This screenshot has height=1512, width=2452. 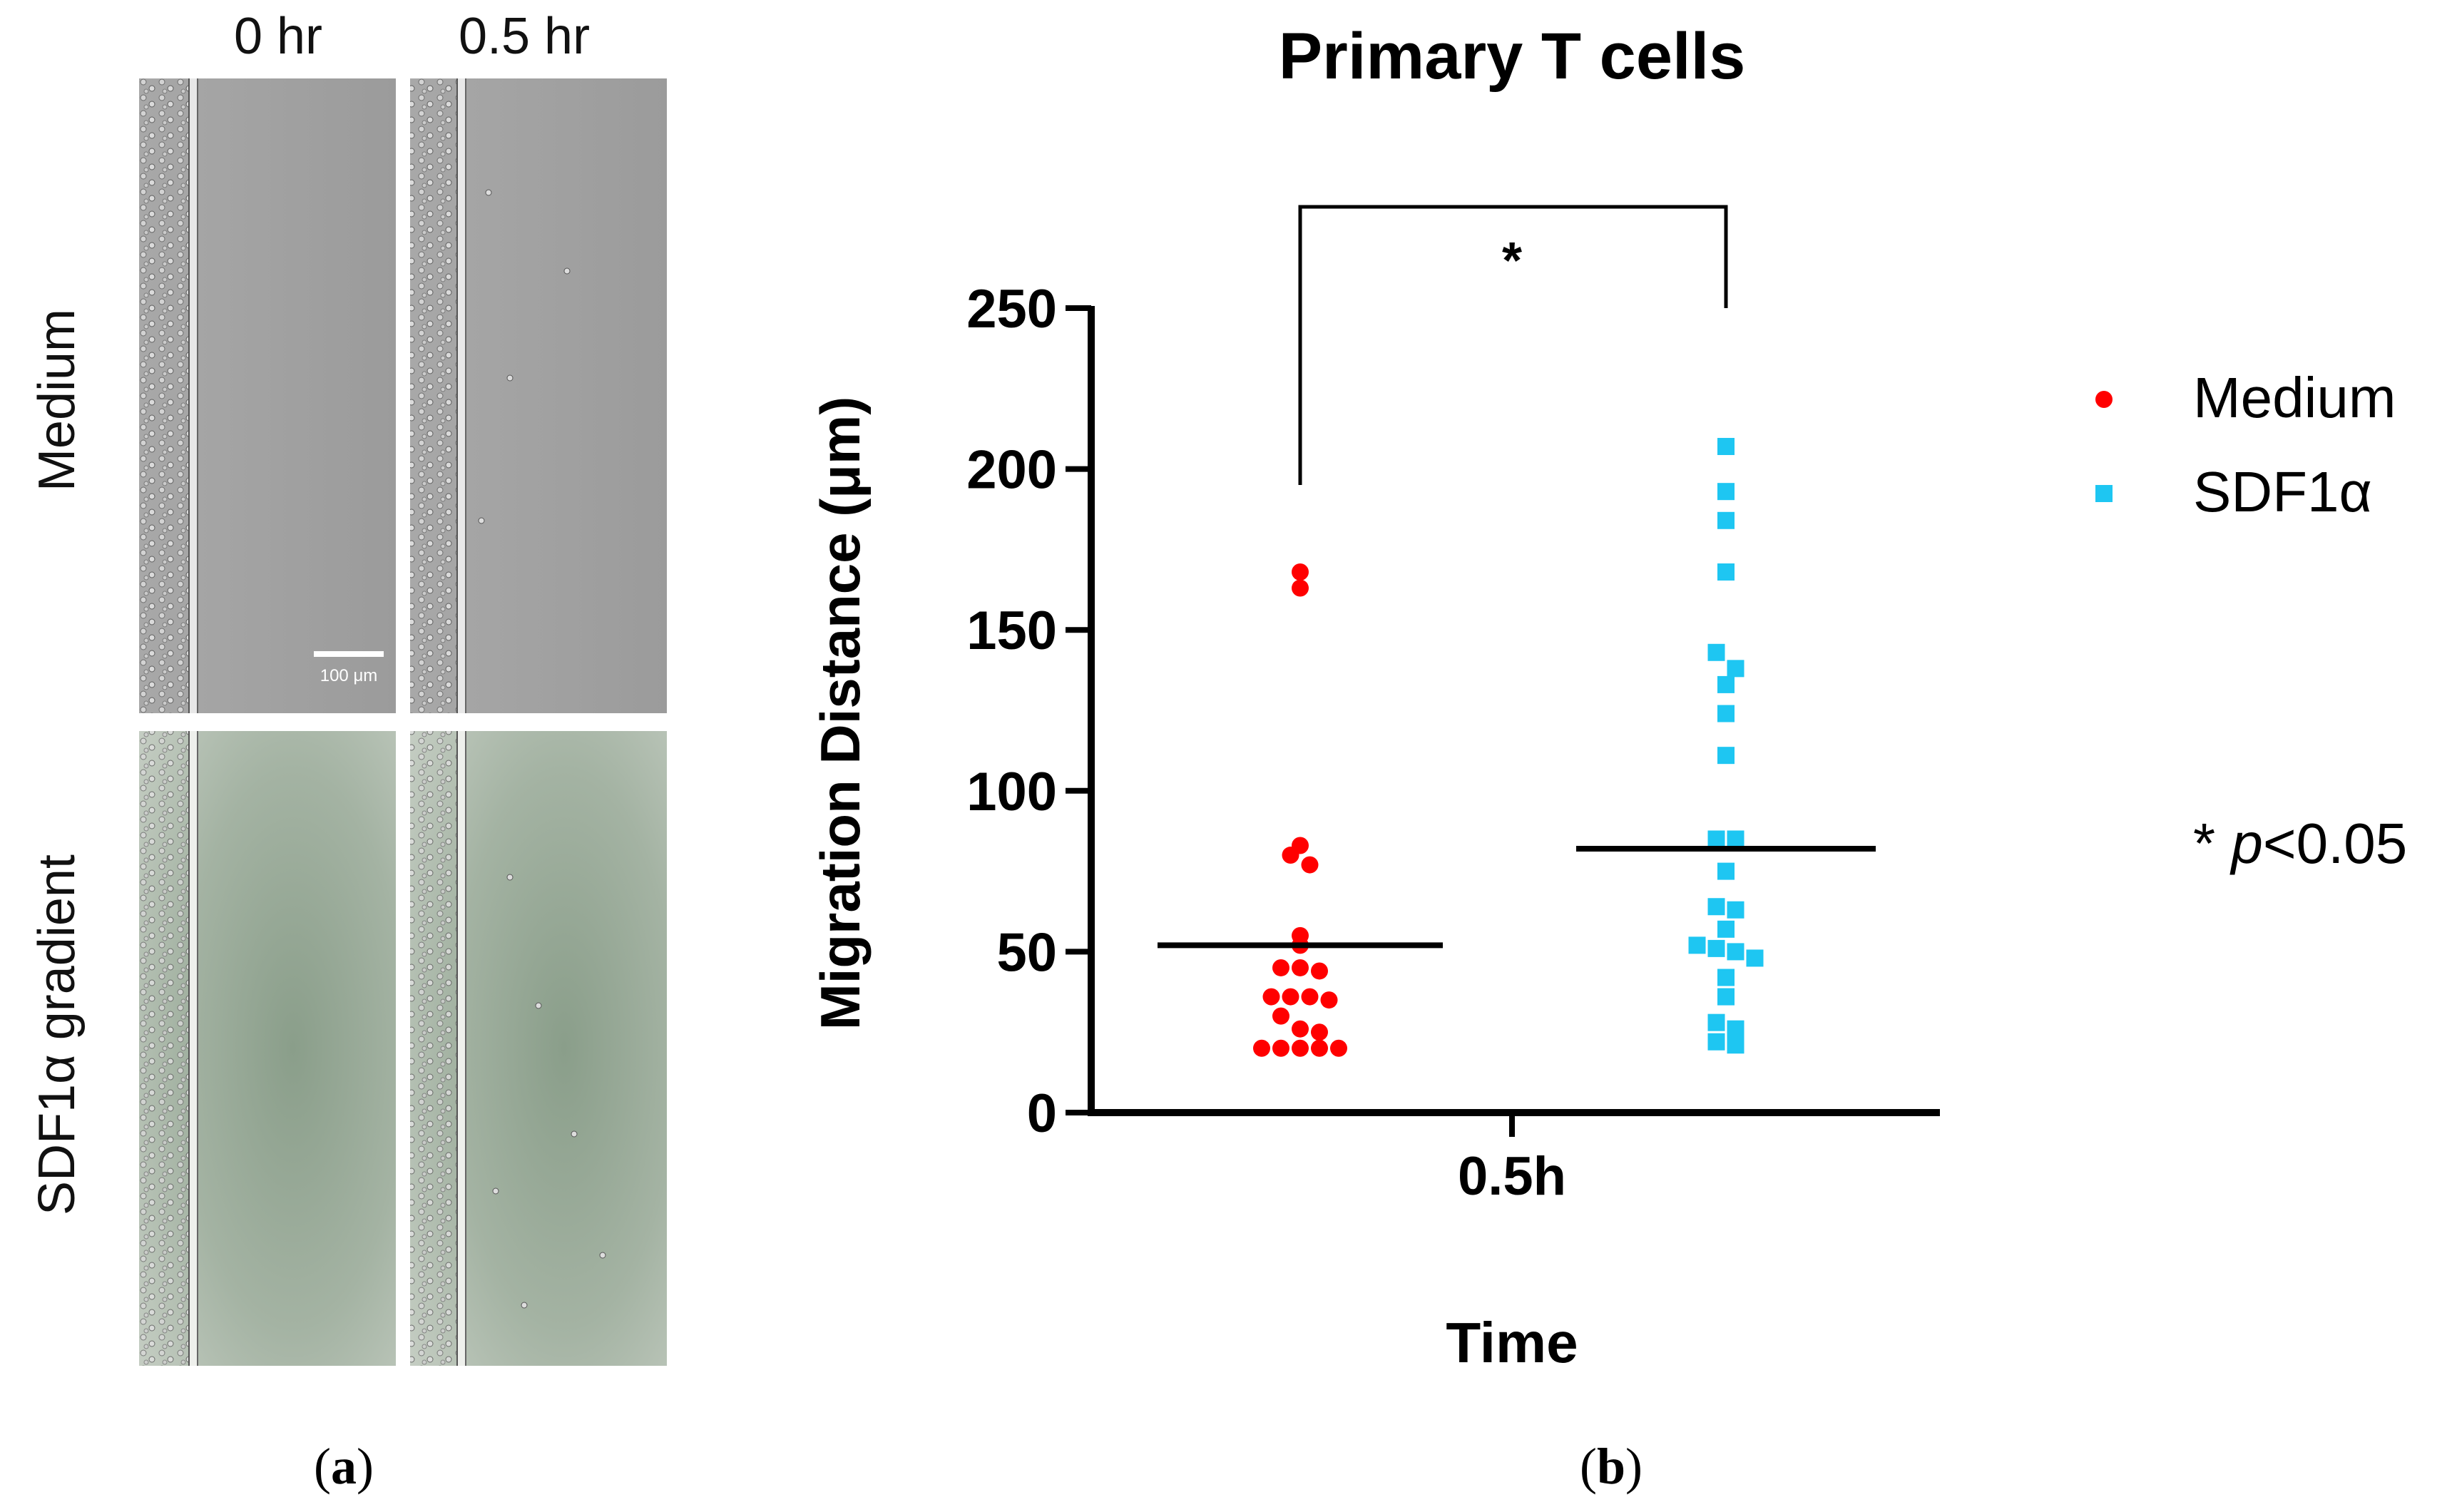 What do you see at coordinates (1513, 345) in the screenshot?
I see `significance-bracket` at bounding box center [1513, 345].